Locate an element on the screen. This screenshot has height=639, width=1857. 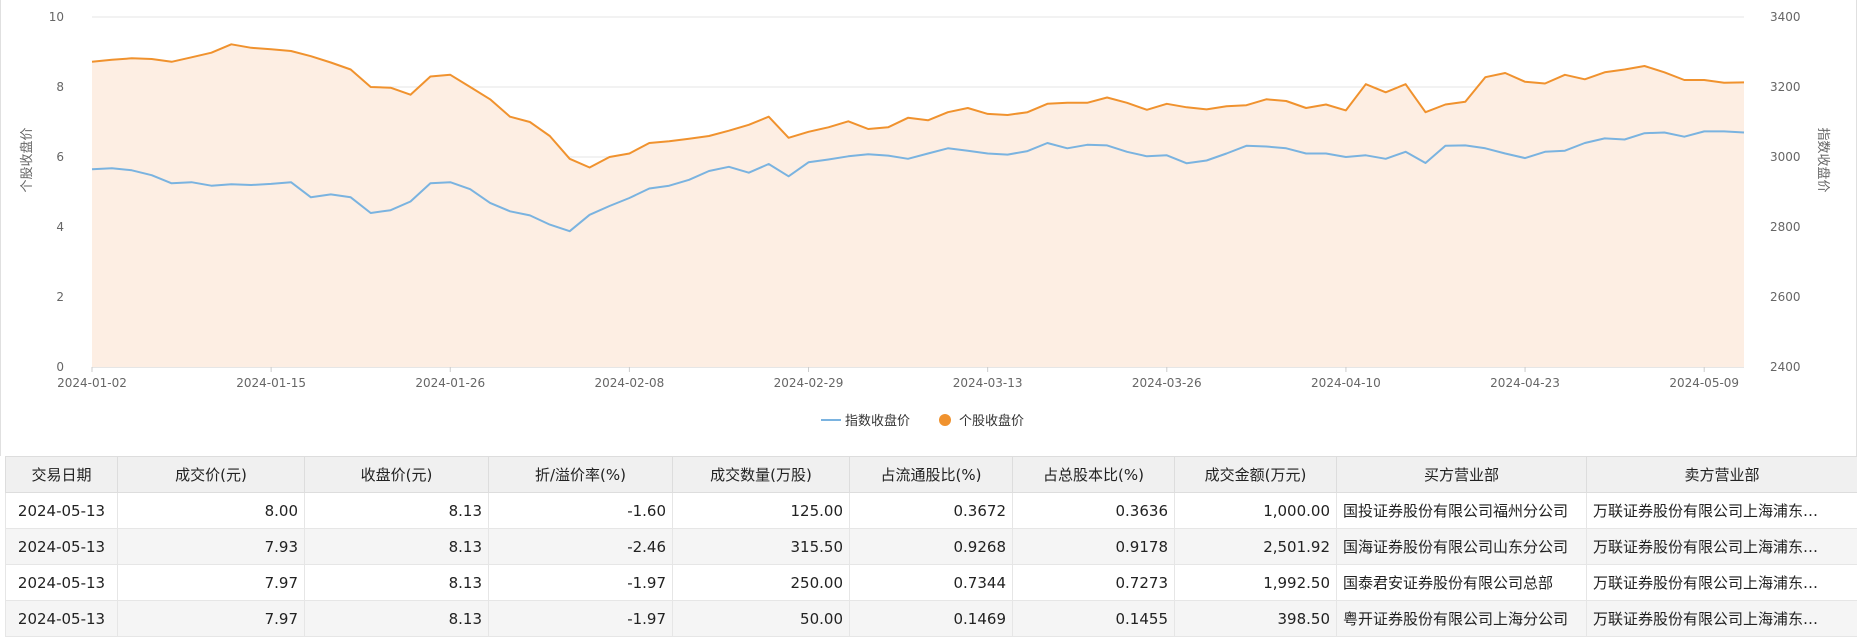
cell-volume: 250.00 is located at coordinates (761, 582).